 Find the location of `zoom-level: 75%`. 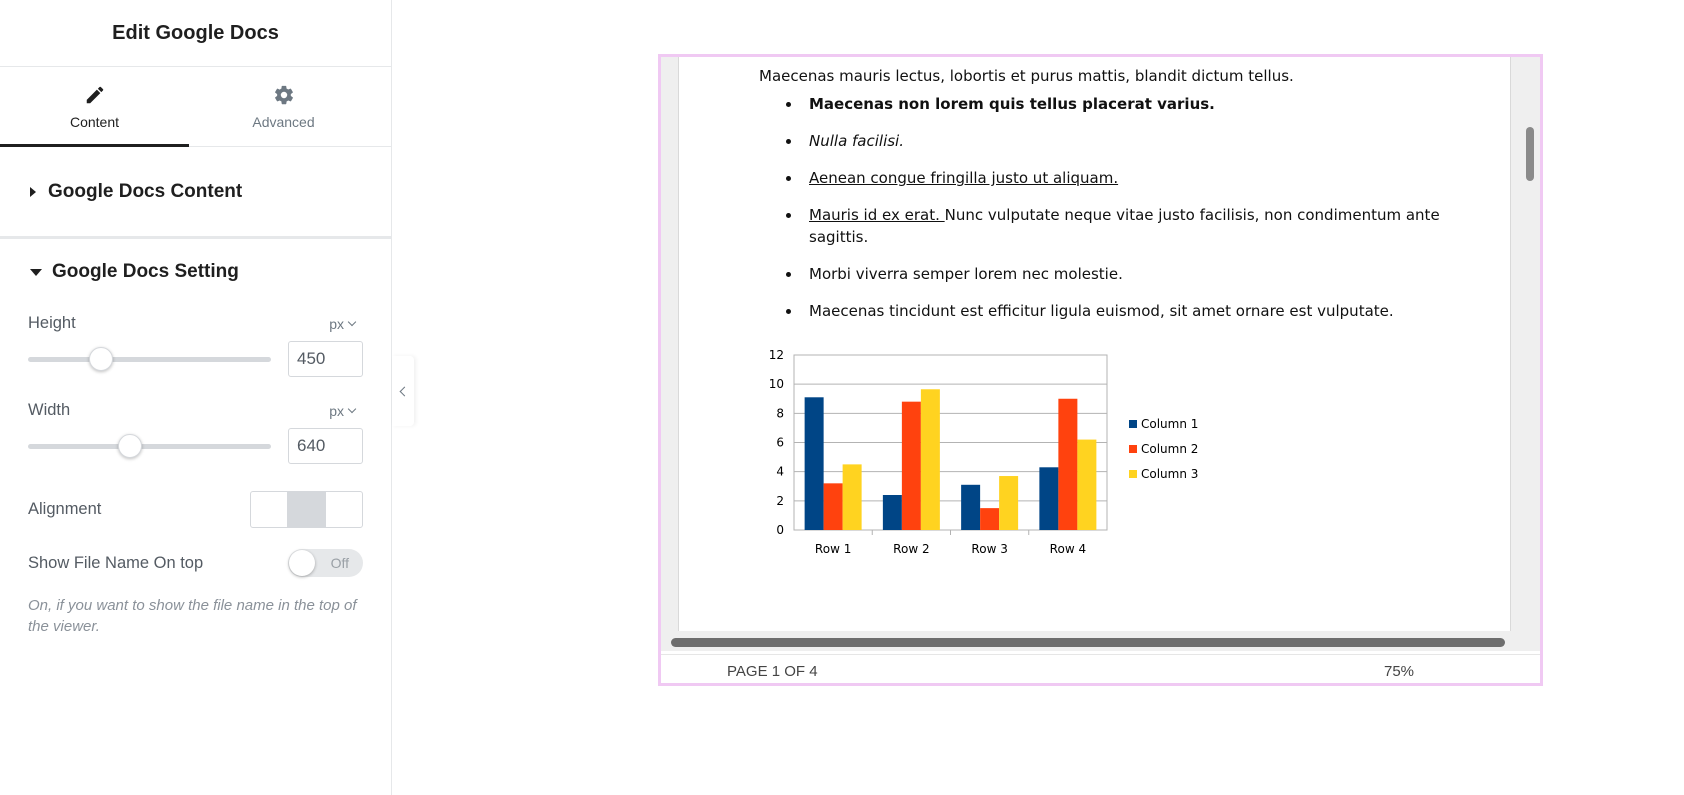

zoom-level: 75% is located at coordinates (1399, 671).